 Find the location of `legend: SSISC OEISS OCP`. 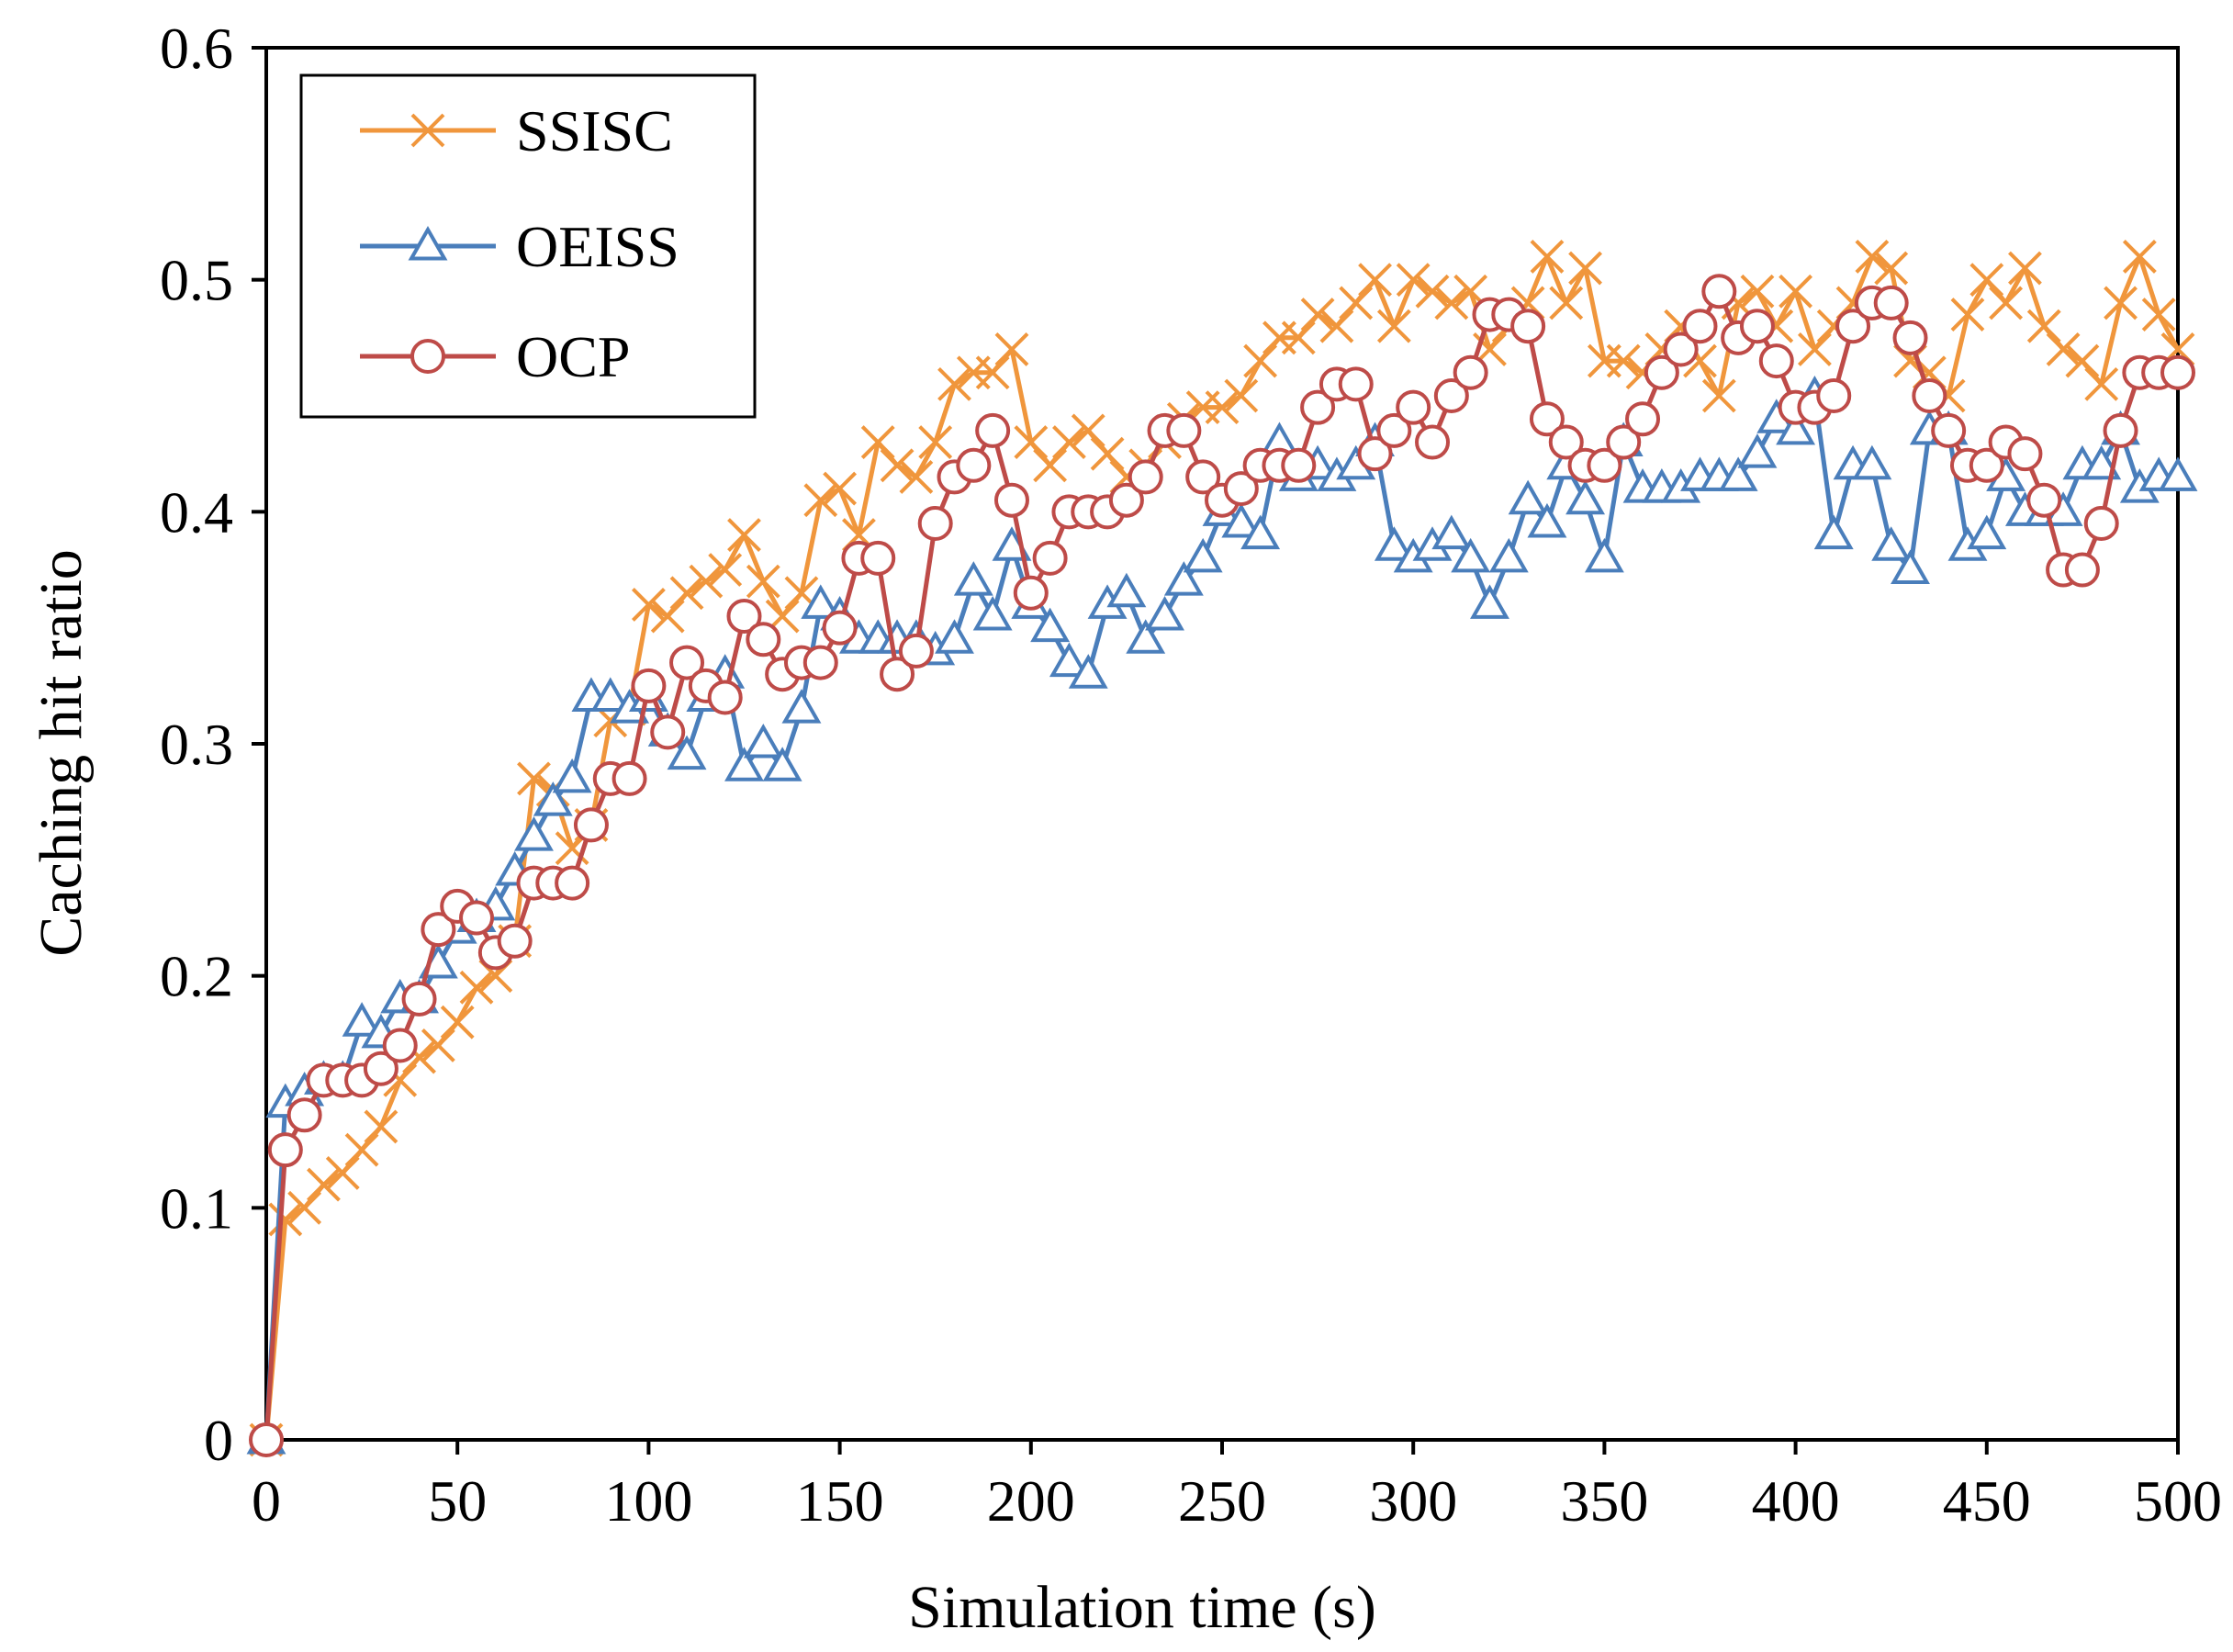

legend: SSISC OEISS OCP is located at coordinates (528, 246).